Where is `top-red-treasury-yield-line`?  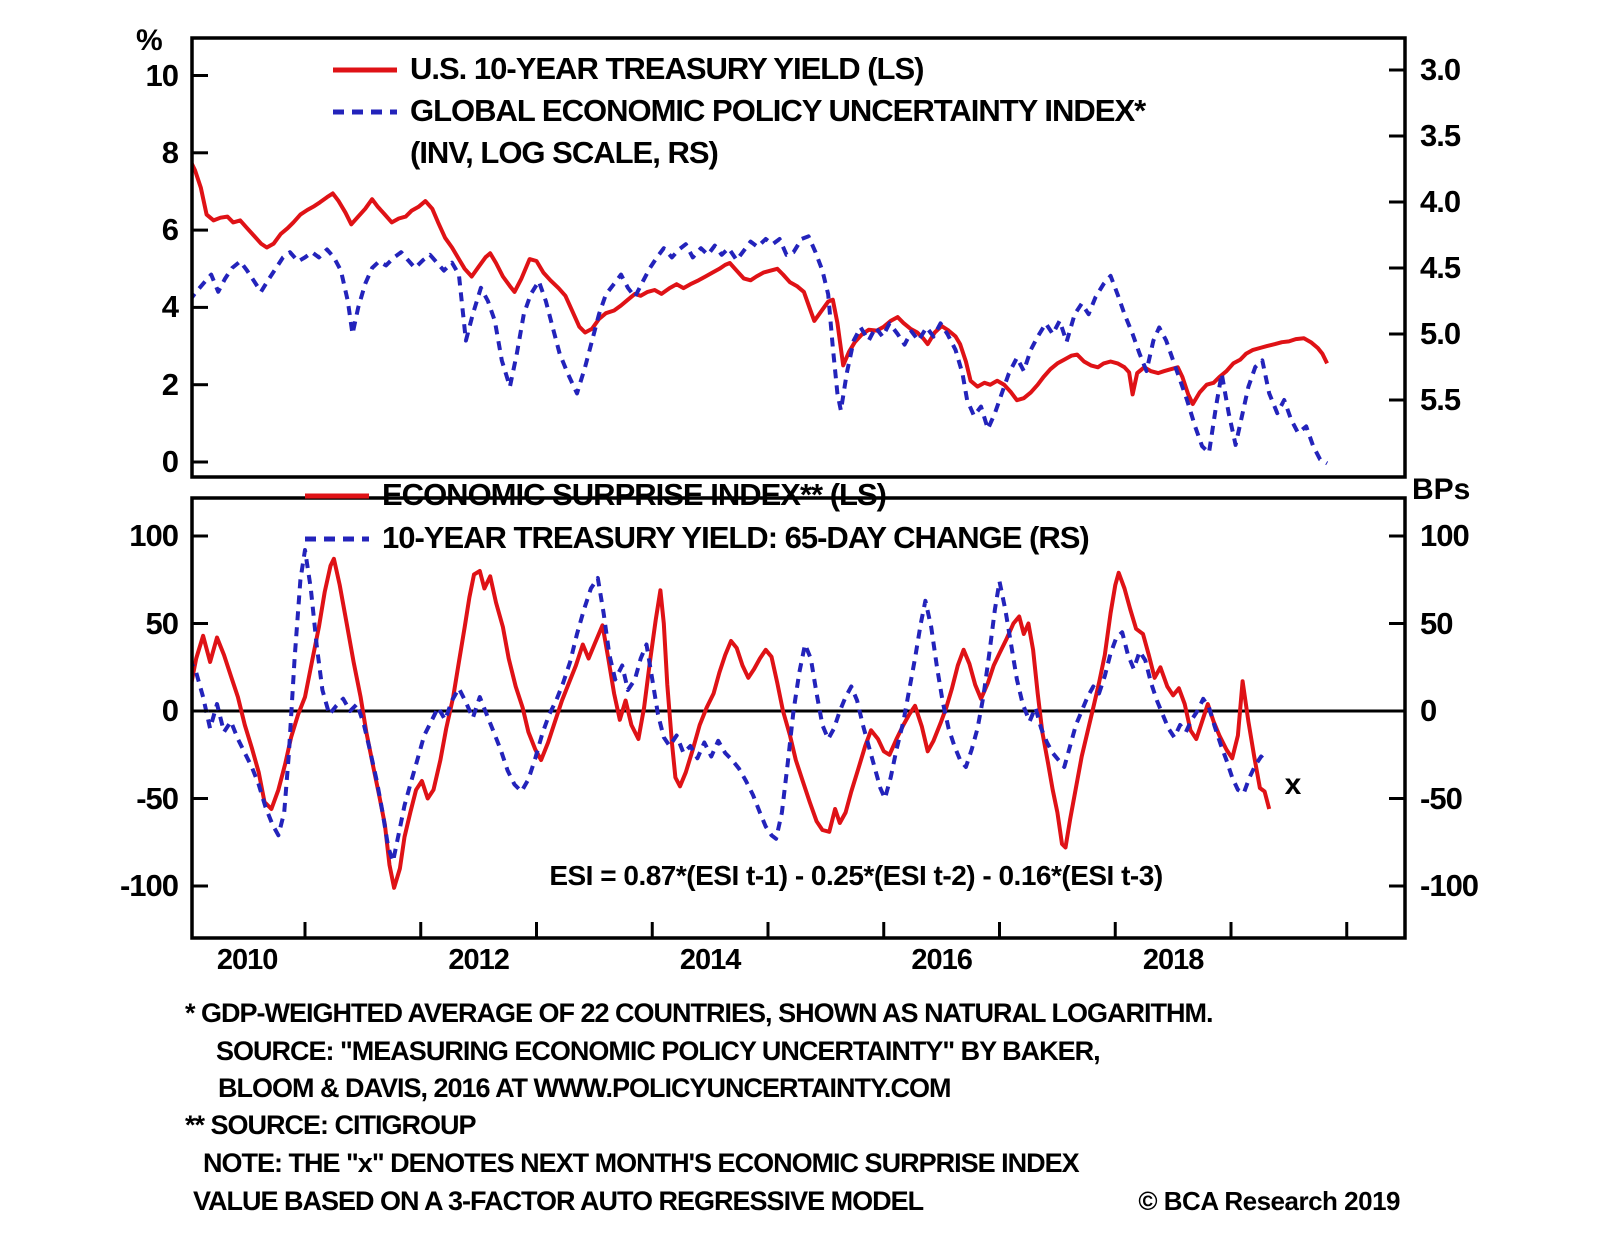
top-red-treasury-yield-line is located at coordinates (760, 282).